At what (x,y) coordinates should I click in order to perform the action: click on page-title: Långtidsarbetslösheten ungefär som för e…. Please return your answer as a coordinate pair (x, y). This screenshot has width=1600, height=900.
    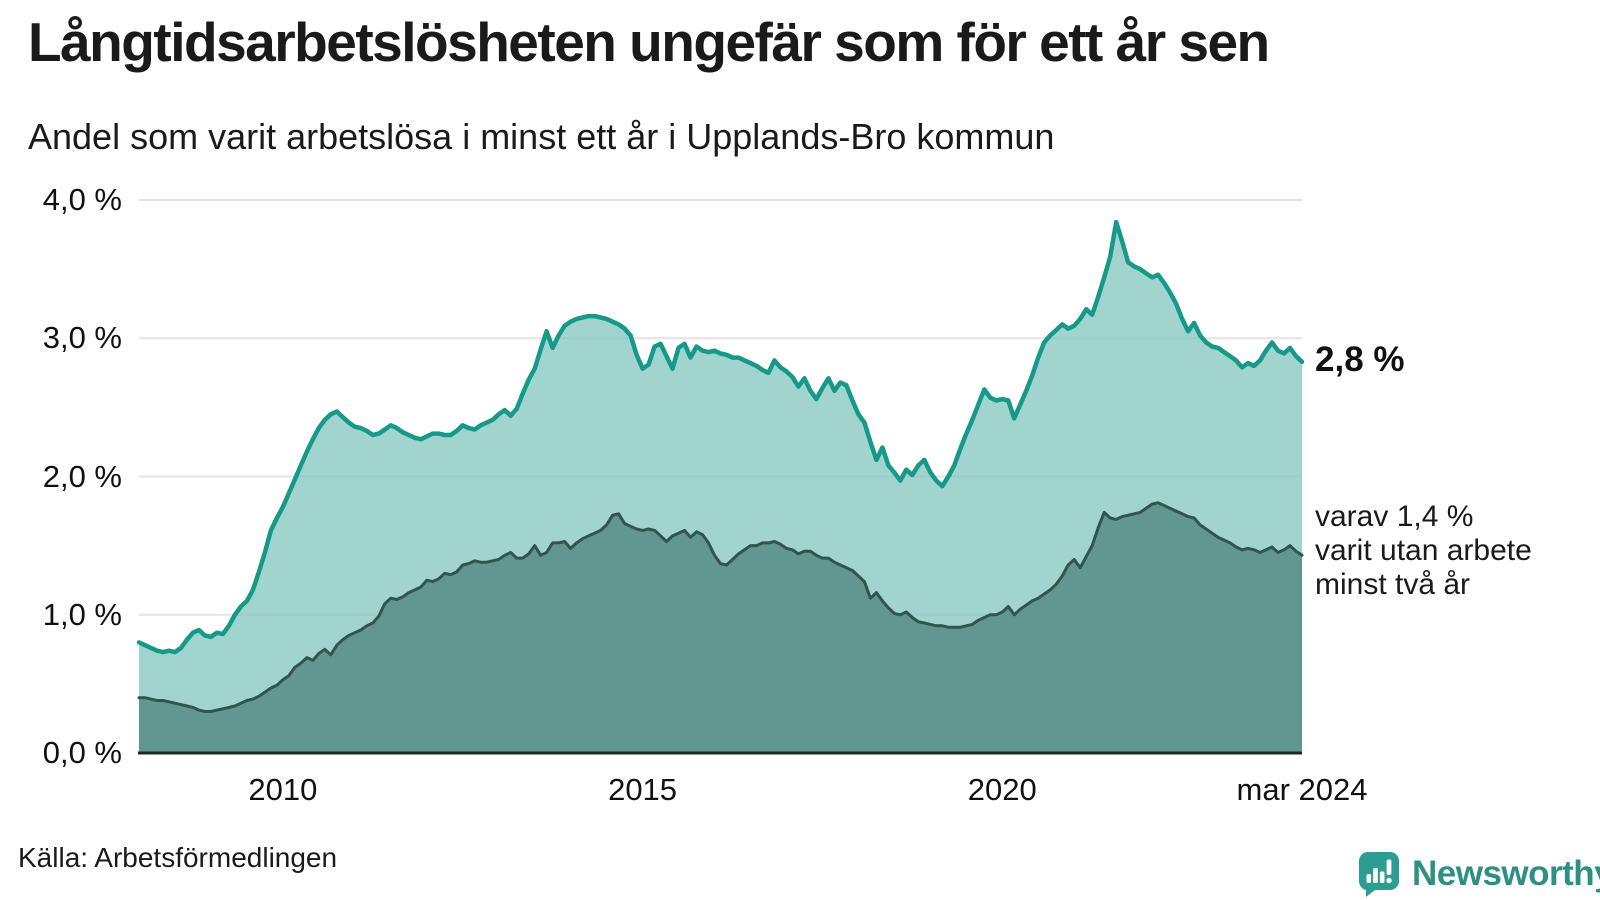
    Looking at the image, I should click on (649, 42).